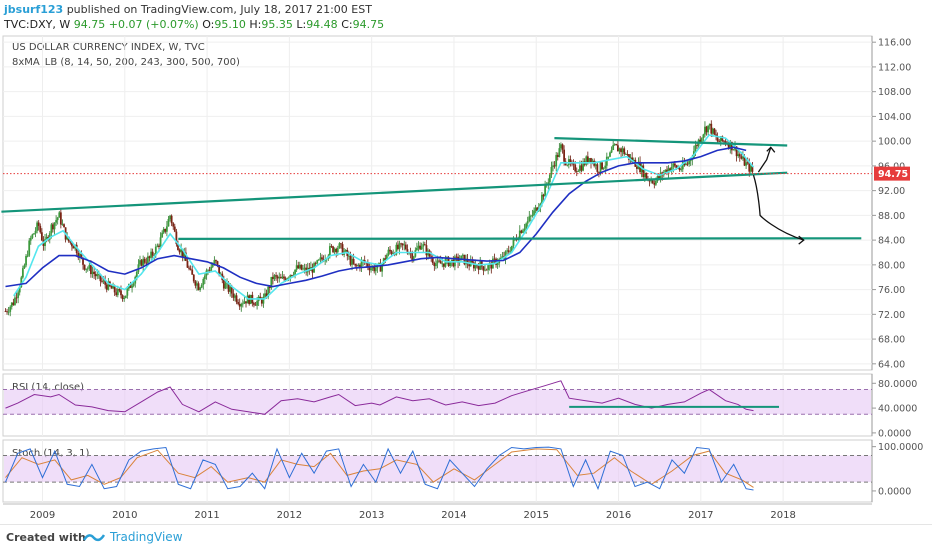 The width and height of the screenshot is (932, 551). I want to click on tradingview-brand: TradingView, so click(146, 537).